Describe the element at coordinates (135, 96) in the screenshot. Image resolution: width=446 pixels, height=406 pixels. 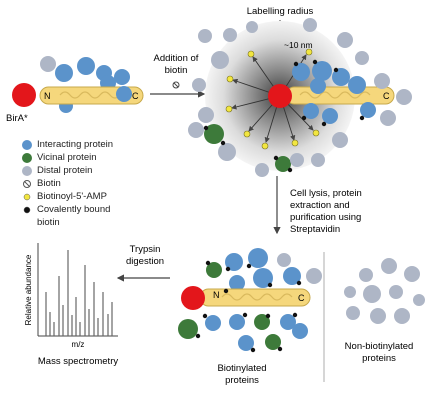
I see `c-terminus-label: C` at that location.